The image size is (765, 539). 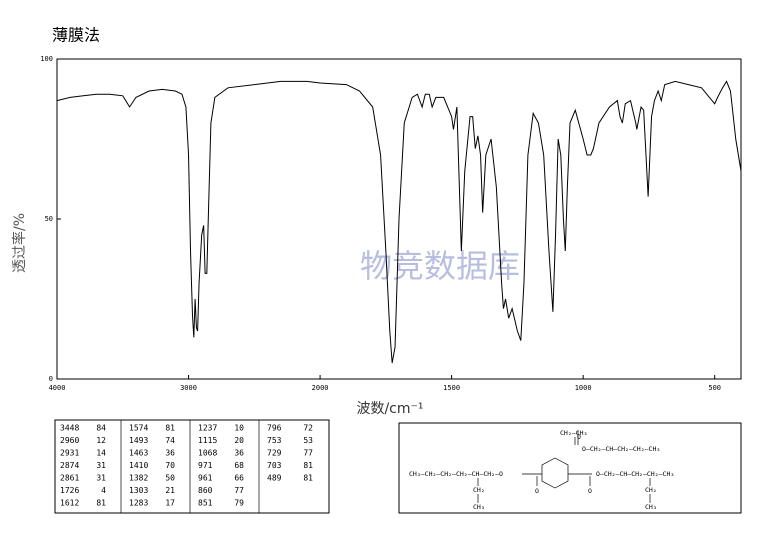 What do you see at coordinates (51, 379) in the screenshot?
I see `y-tick-label: 0` at bounding box center [51, 379].